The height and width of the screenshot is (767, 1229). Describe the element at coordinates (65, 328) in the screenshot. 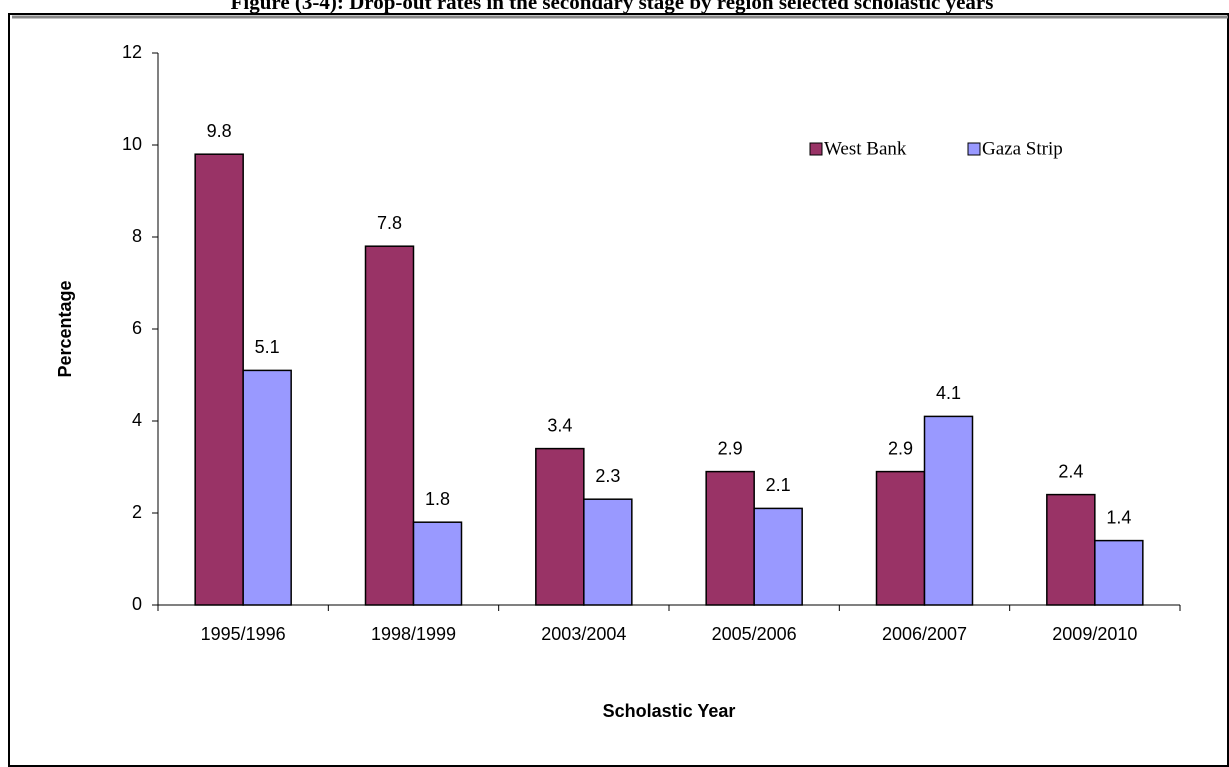

I see `y-axis-label: Percentage` at that location.